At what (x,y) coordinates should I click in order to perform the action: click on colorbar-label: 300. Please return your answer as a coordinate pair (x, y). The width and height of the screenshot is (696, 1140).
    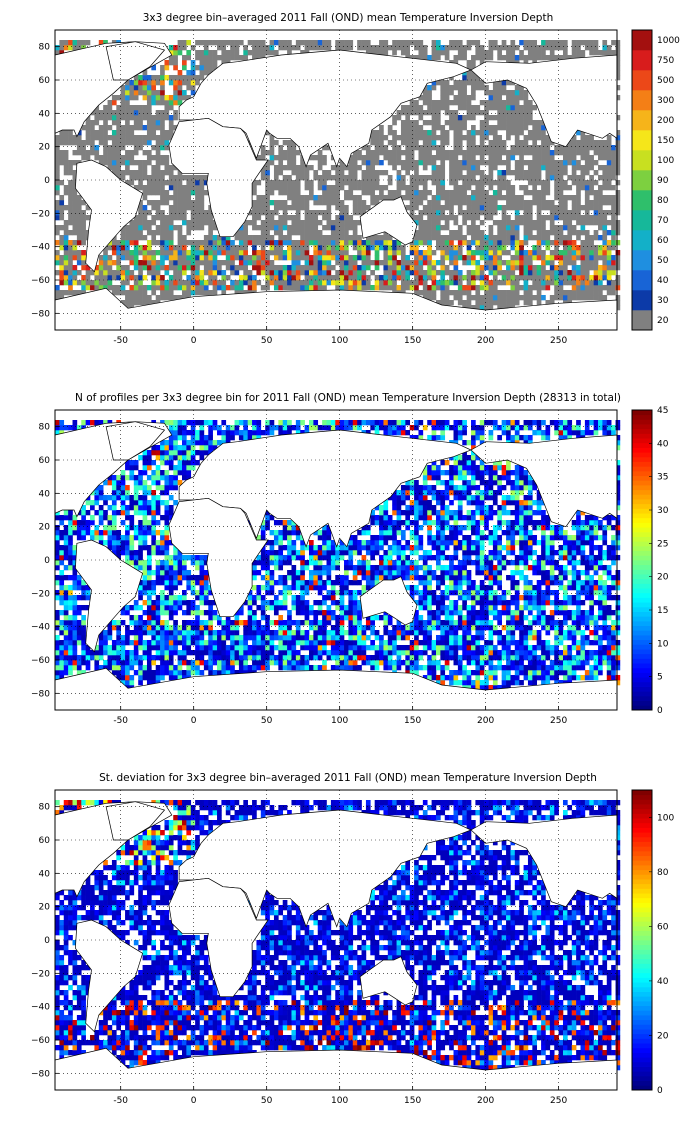
    Looking at the image, I should click on (665, 101).